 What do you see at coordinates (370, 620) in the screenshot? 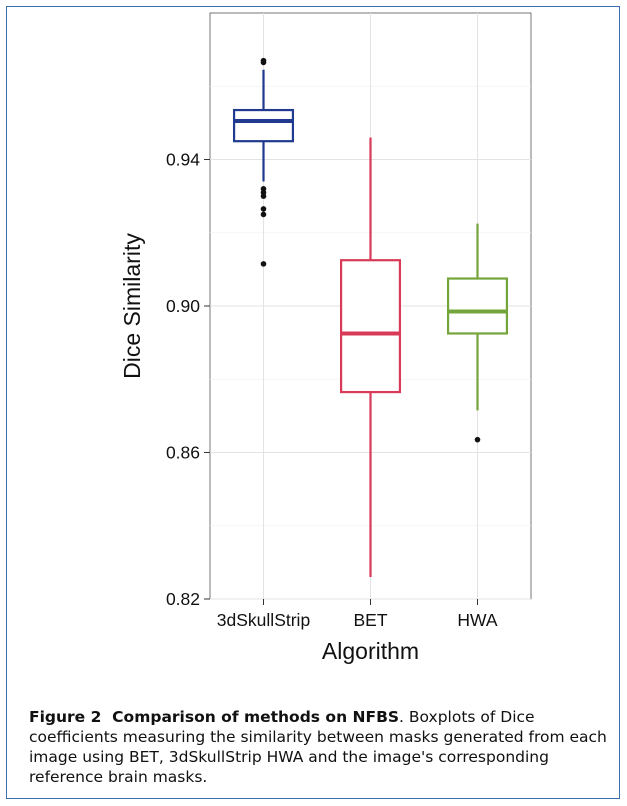
I see `x-tick-label: BET` at bounding box center [370, 620].